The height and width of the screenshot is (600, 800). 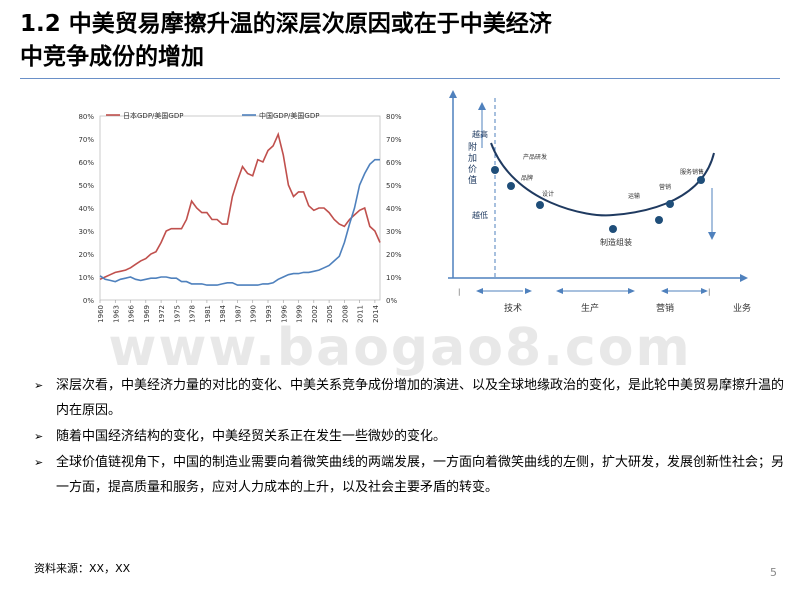 What do you see at coordinates (394, 278) in the screenshot?
I see `y-tick-label-right: 10%` at bounding box center [394, 278].